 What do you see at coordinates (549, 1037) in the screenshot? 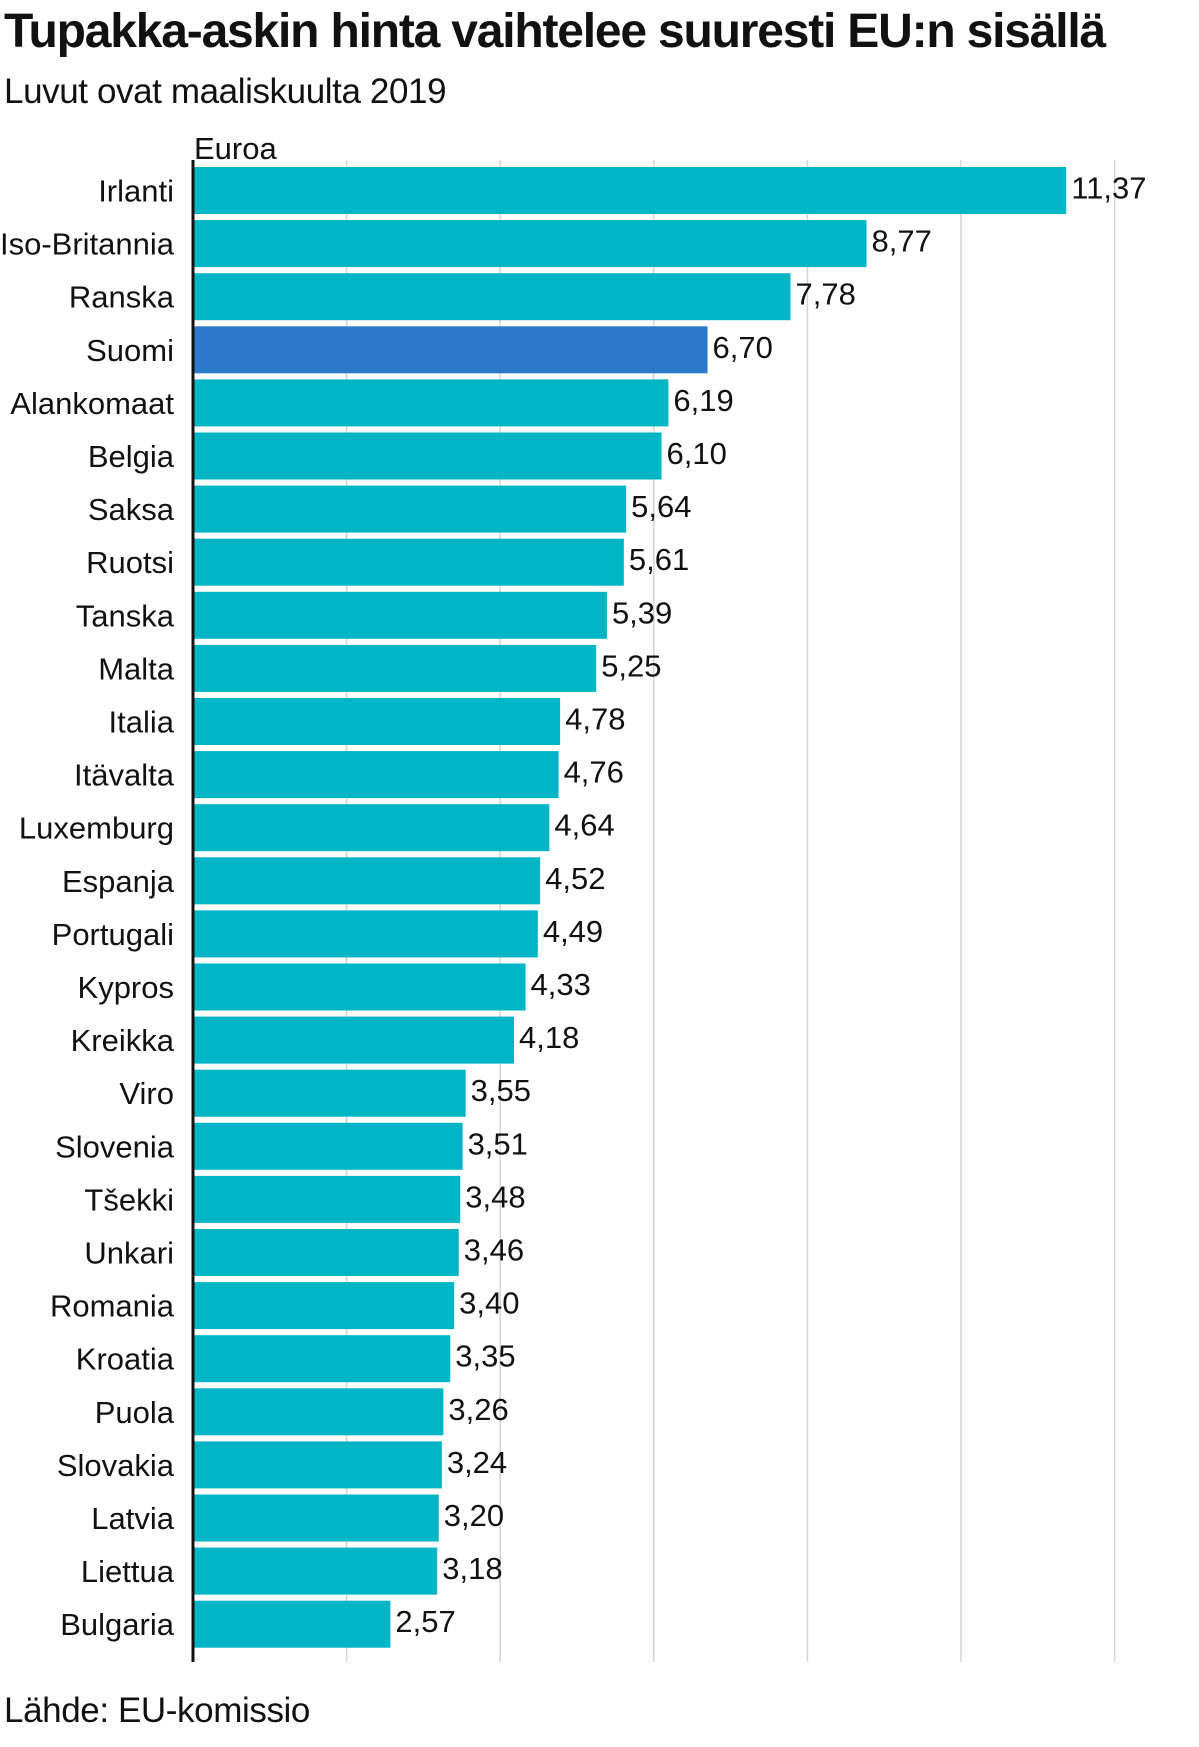
I see `value-label: 4,18` at bounding box center [549, 1037].